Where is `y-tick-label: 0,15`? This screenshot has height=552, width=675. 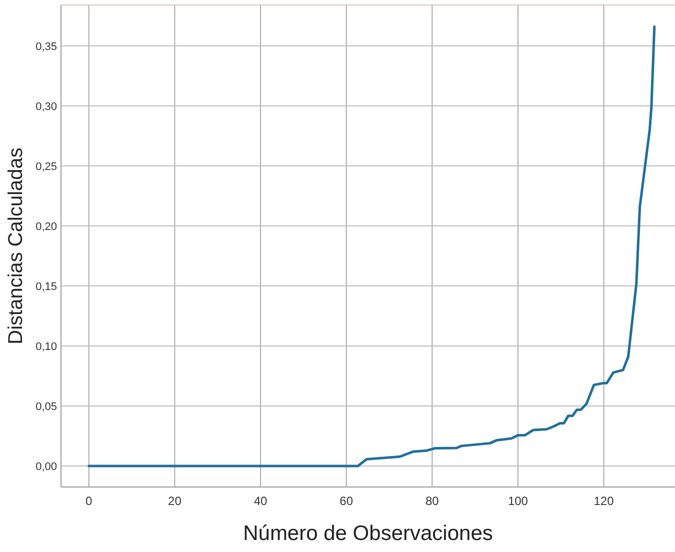
y-tick-label: 0,15 is located at coordinates (46, 286).